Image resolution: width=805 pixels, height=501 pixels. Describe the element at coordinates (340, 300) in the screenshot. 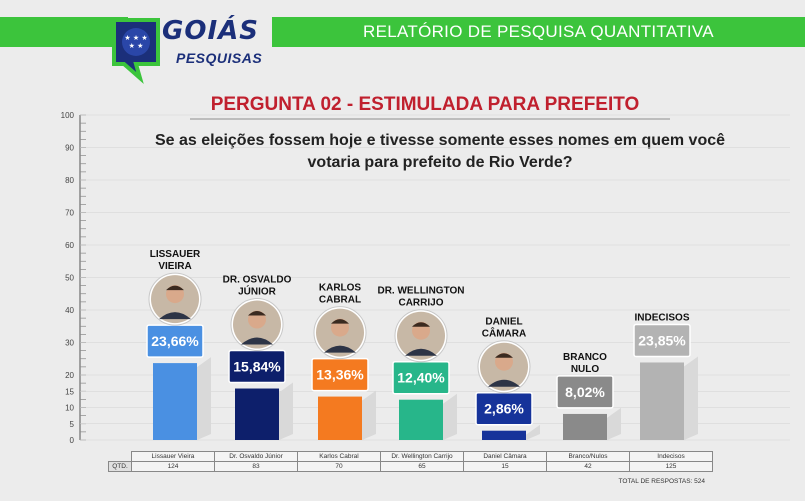

I see `candidate-name-label: CABRAL` at that location.